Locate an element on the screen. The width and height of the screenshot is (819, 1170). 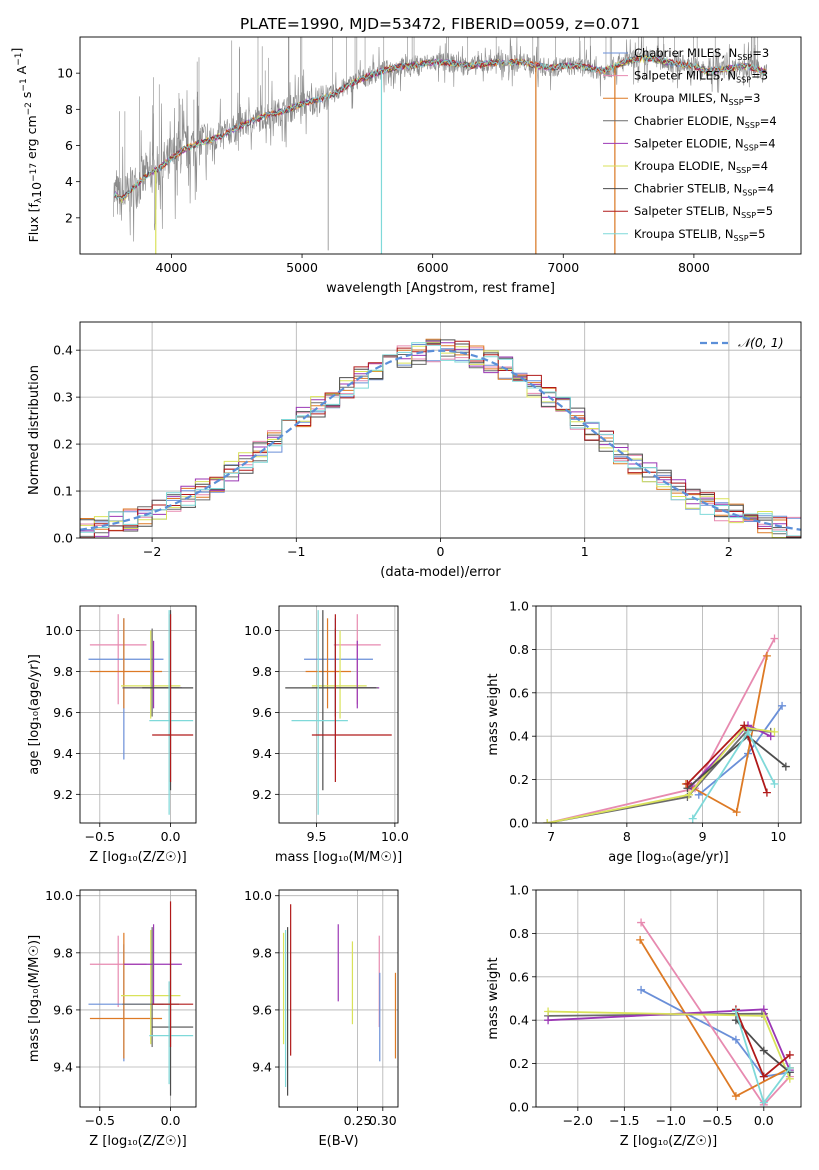
x-tick-label: −1.0 is located at coordinates (671, 1120).